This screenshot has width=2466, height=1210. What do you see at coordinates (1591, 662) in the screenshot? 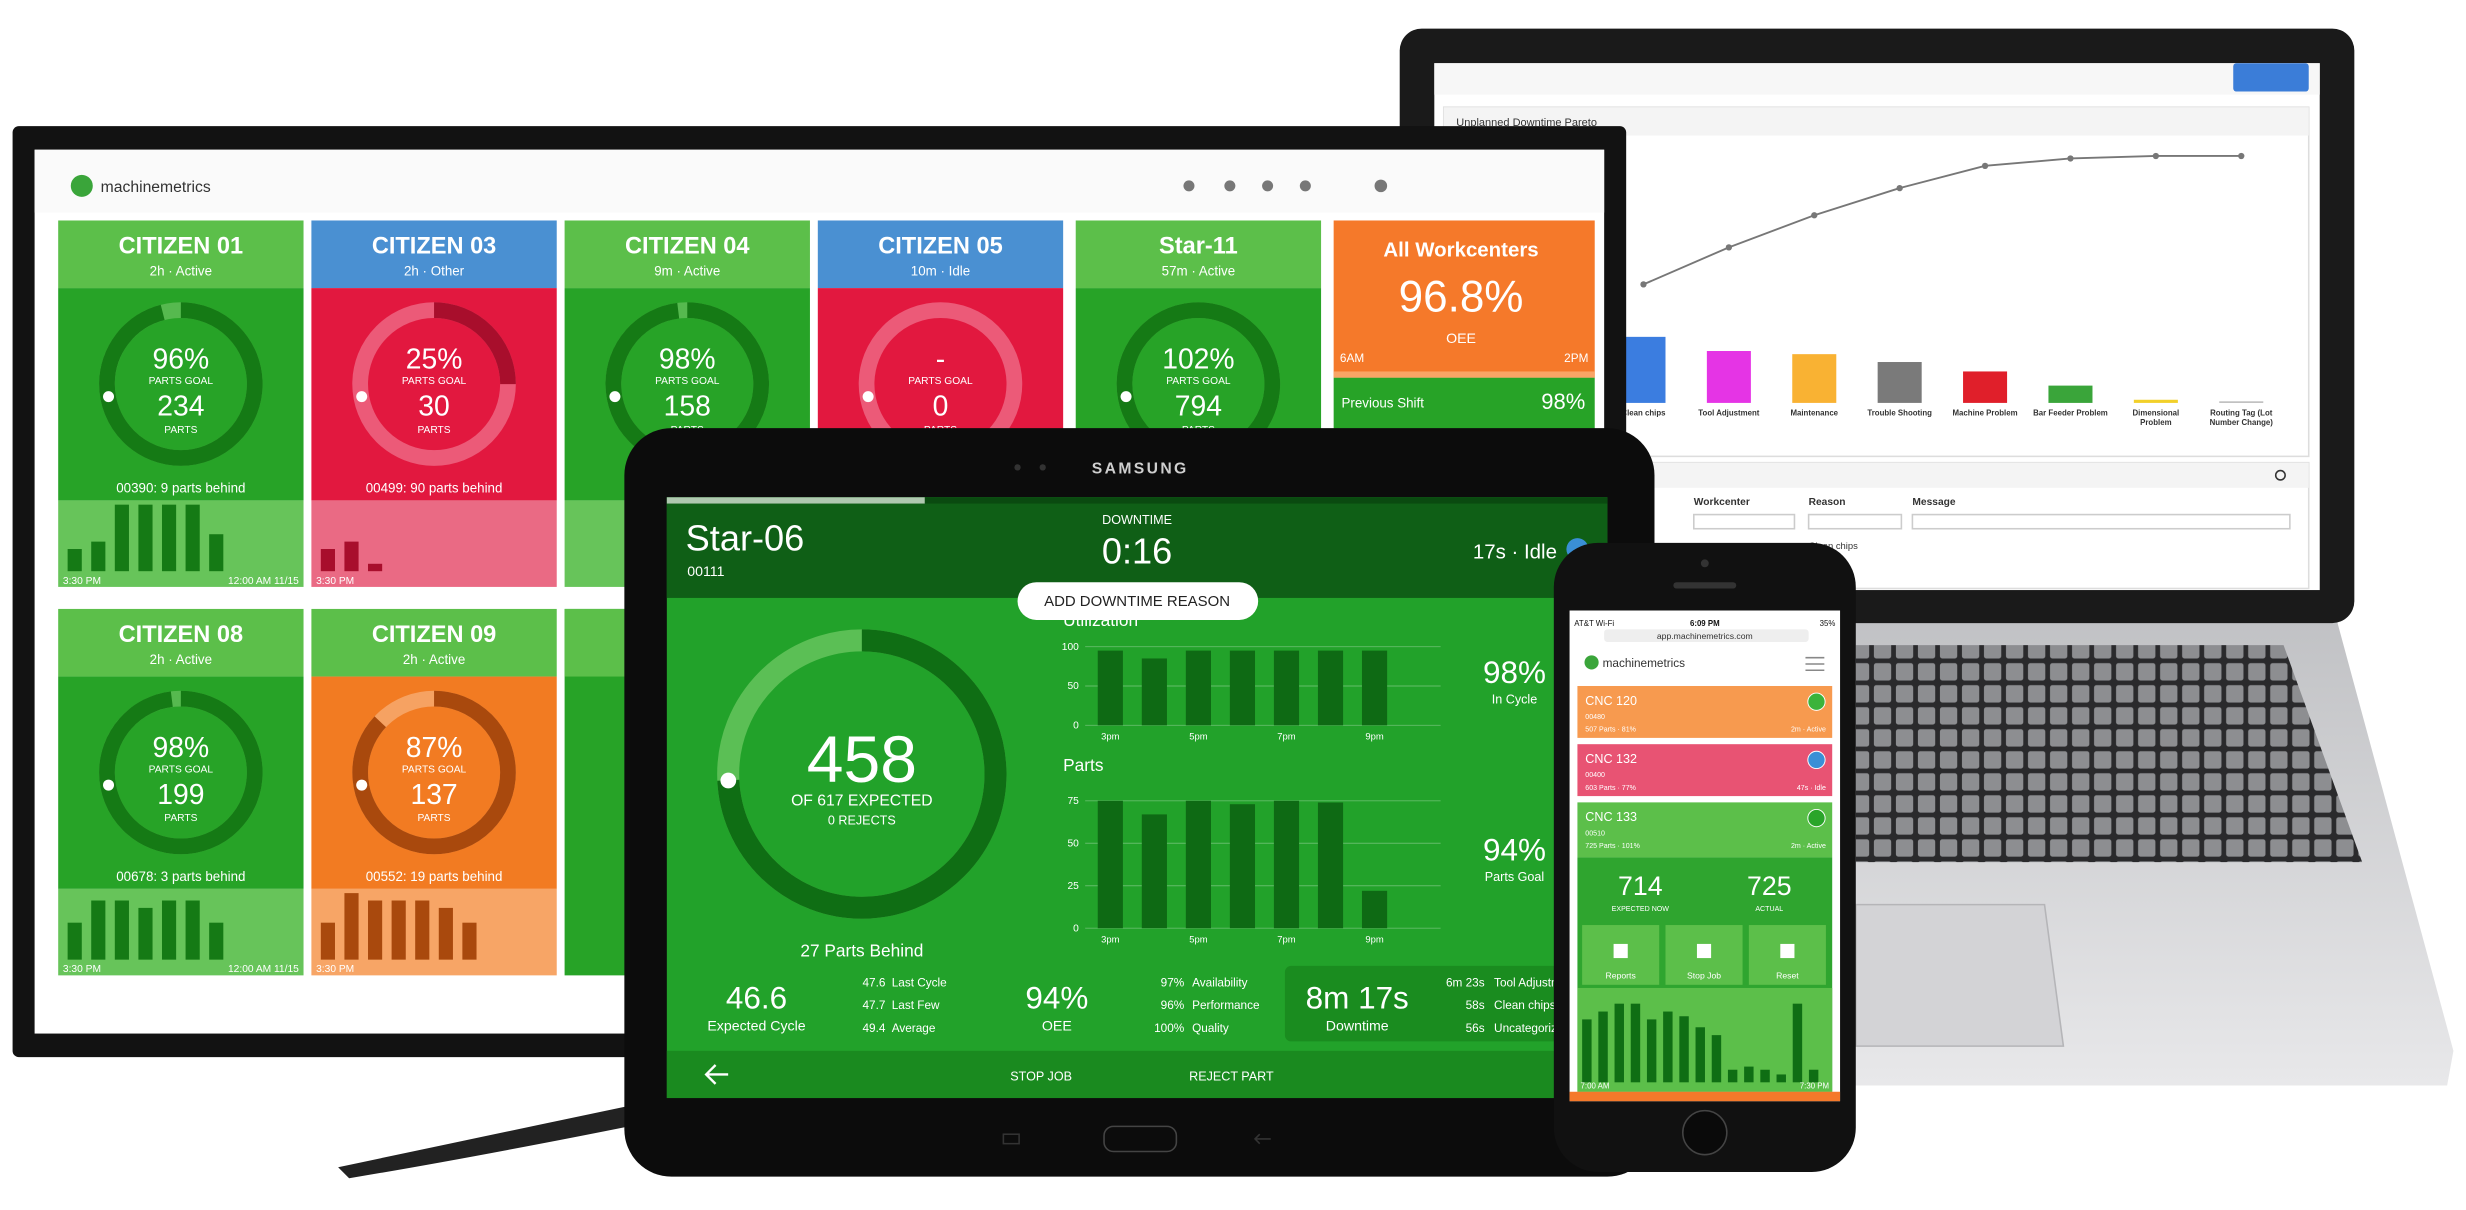
I see `logo` at bounding box center [1591, 662].